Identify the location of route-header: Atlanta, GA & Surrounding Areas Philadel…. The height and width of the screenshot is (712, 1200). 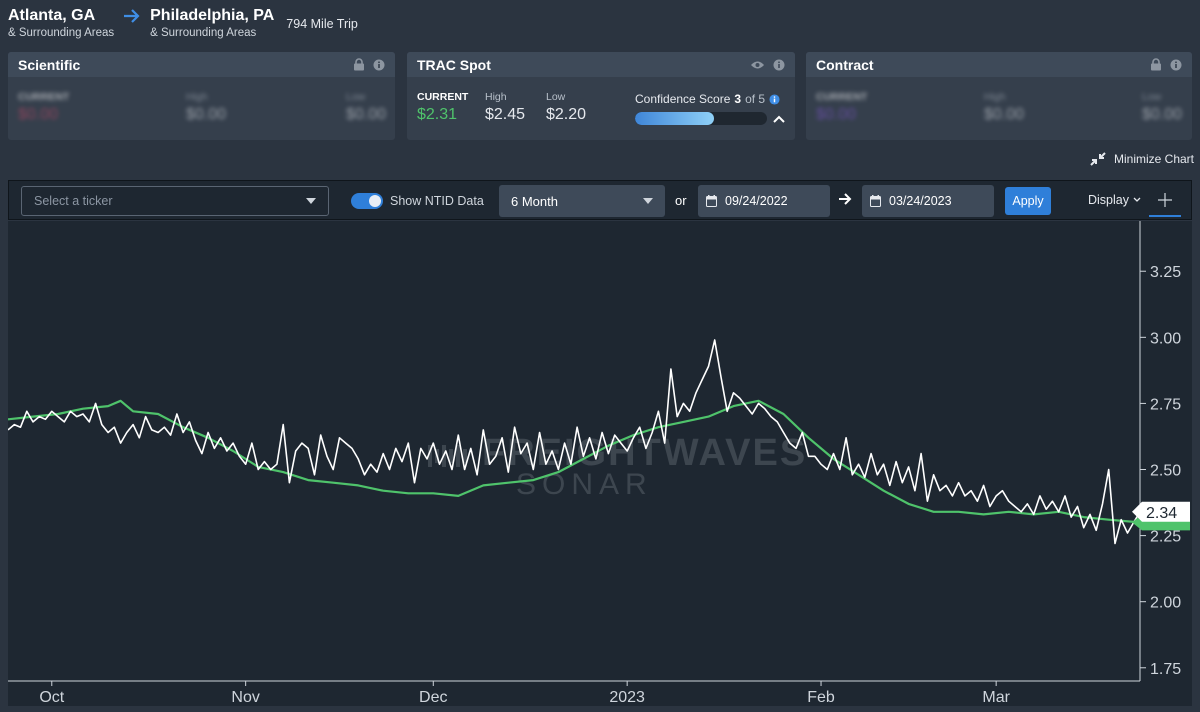
(183, 26).